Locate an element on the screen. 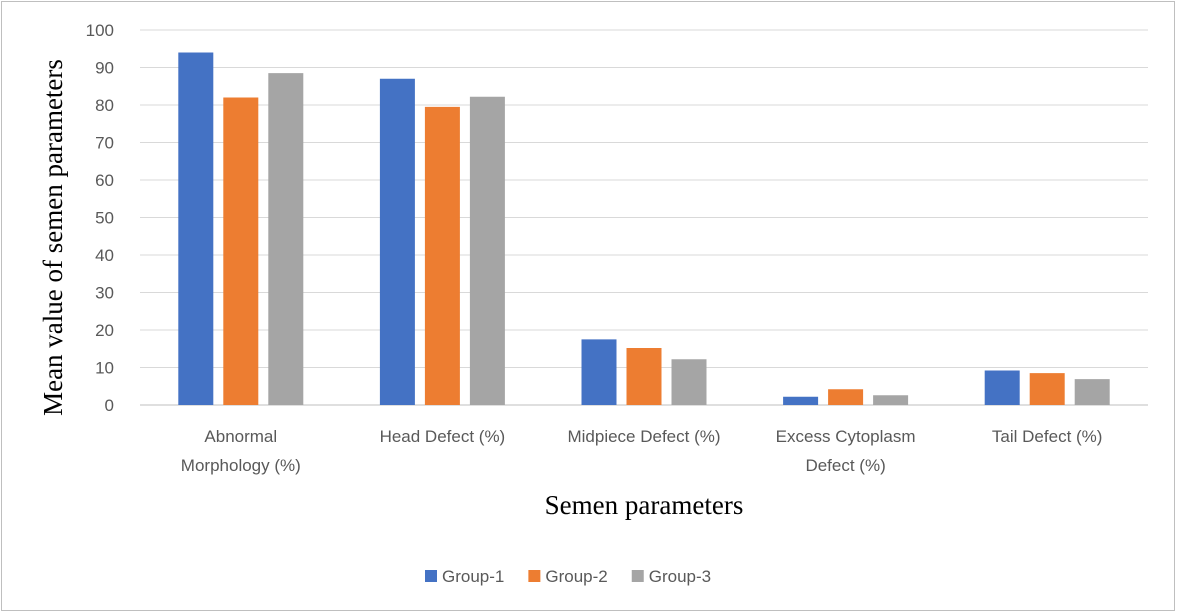  legend-label: Group-1 is located at coordinates (473, 576).